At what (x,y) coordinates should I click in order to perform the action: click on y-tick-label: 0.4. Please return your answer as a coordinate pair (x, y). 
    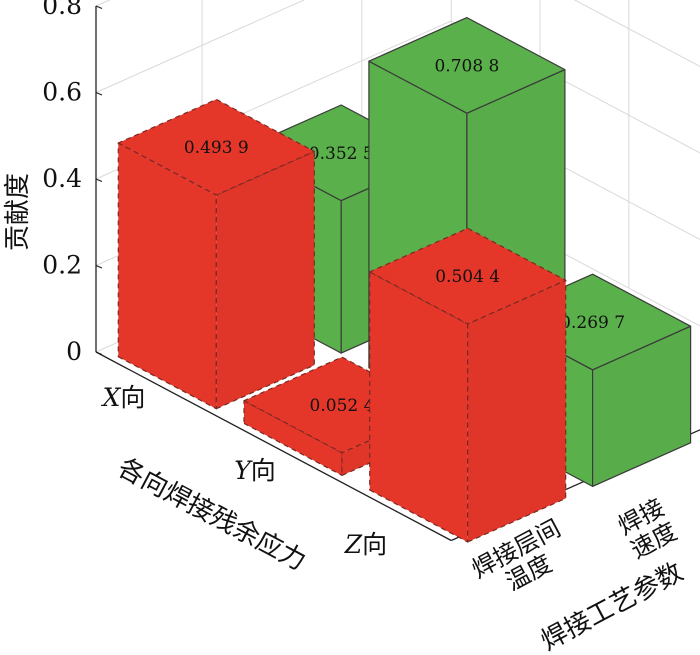
    Looking at the image, I should click on (62, 178).